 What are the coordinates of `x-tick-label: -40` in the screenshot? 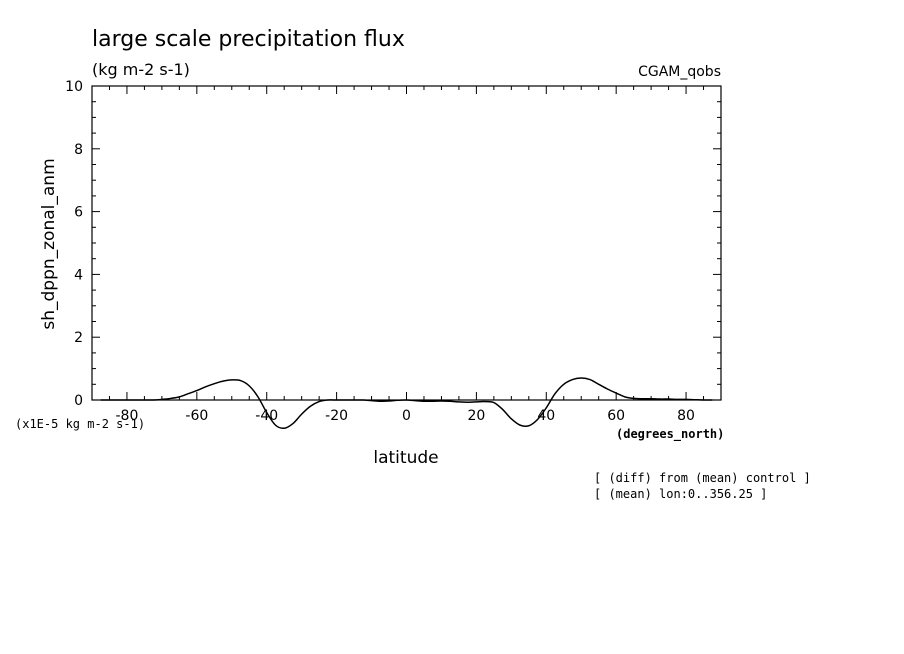 It's located at (266, 416).